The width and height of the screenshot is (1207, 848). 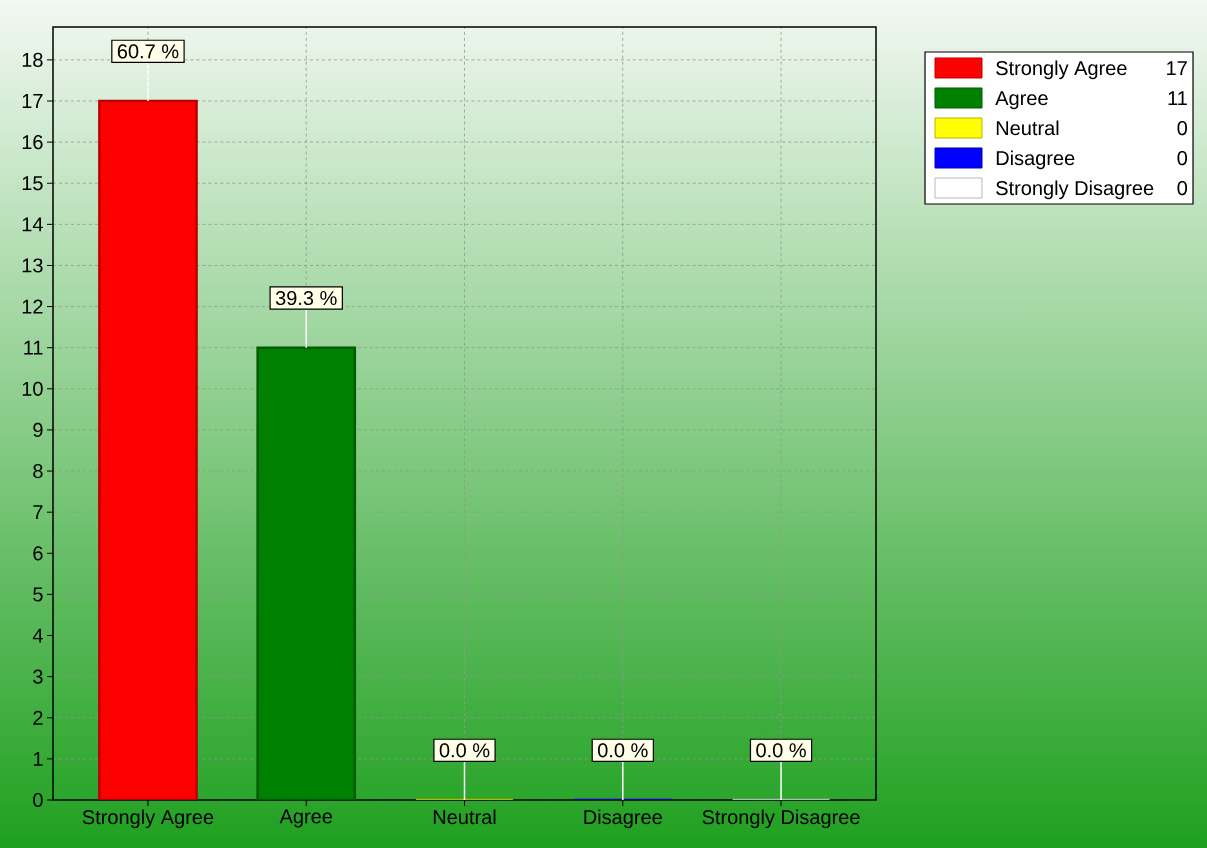 What do you see at coordinates (1021, 100) in the screenshot?
I see `legend-label: Agree` at bounding box center [1021, 100].